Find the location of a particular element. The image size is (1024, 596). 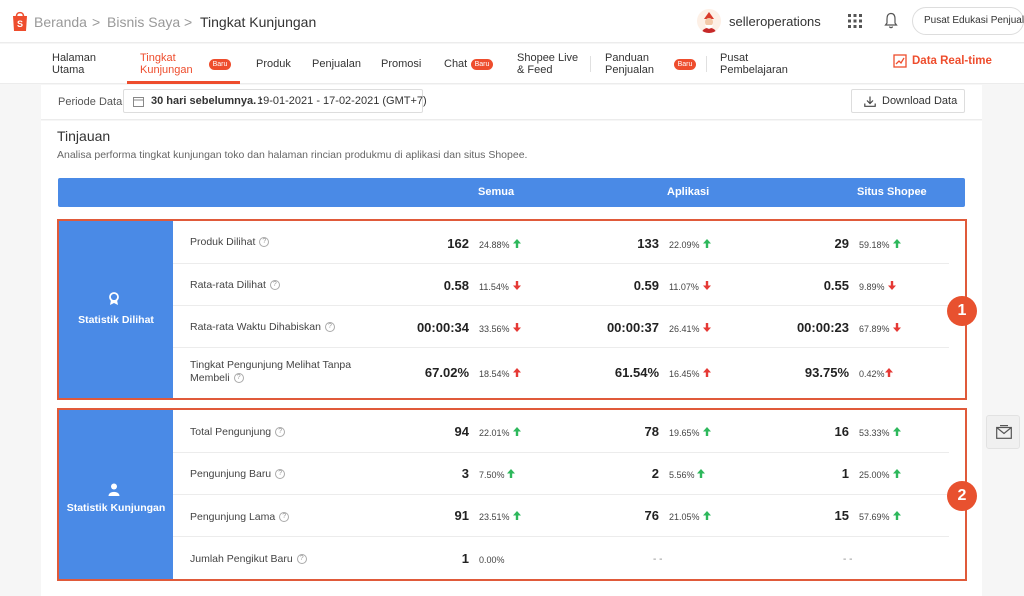

tab-tingkat-kunjungan: Tingkat Kunjungan is located at coordinates (166, 64).